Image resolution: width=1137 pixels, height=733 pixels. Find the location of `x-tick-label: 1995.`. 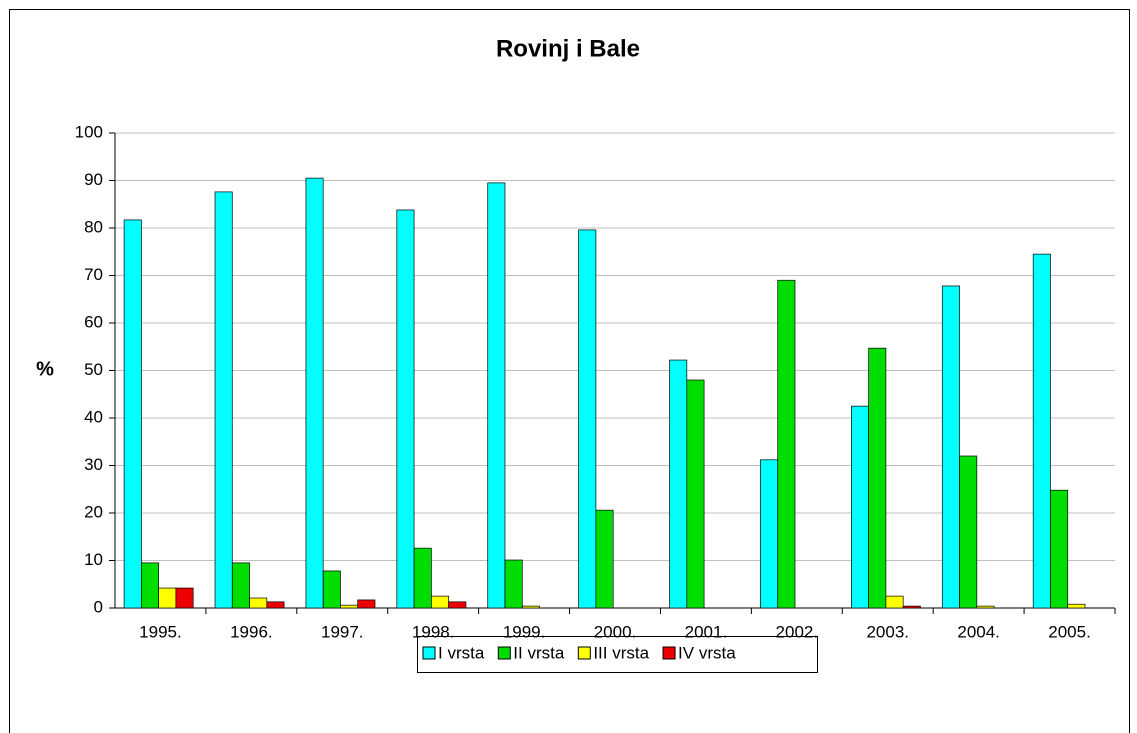

x-tick-label: 1995. is located at coordinates (160, 631).